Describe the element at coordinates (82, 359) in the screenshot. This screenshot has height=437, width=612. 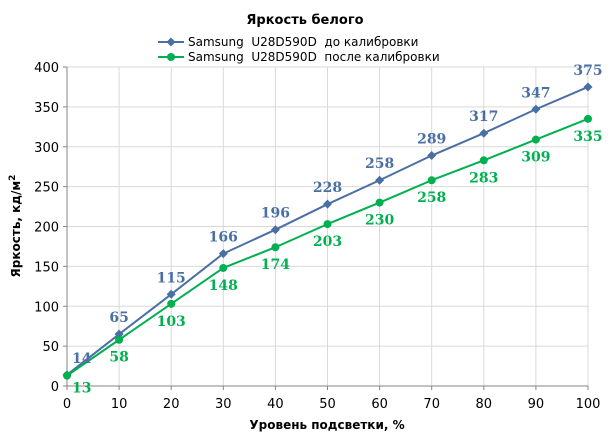
I see `series-1-label-0: 14` at that location.